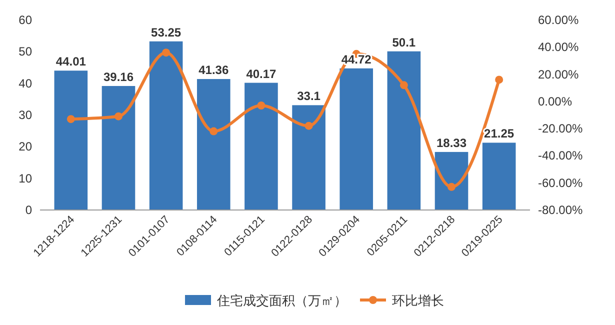 The image size is (615, 325). Describe the element at coordinates (309, 96) in the screenshot. I see `data-label: 33.1` at that location.